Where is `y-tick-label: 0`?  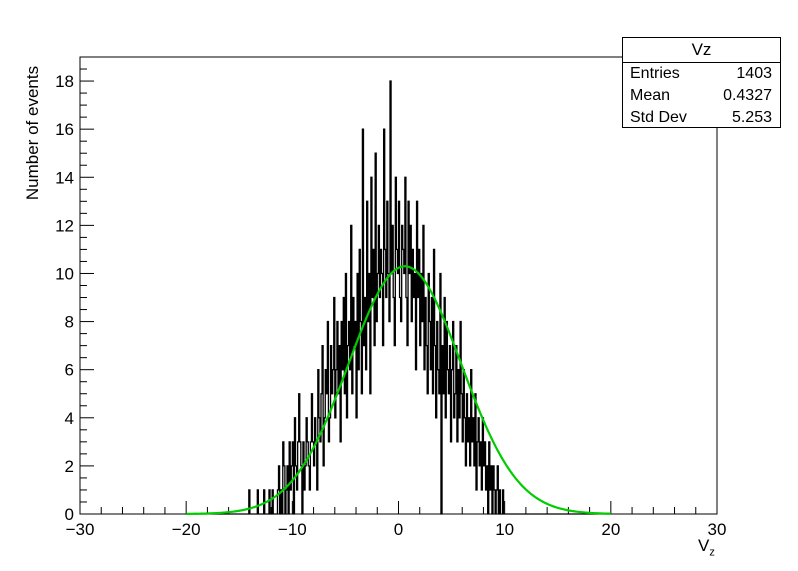
y-tick-label: 0 is located at coordinates (69, 514).